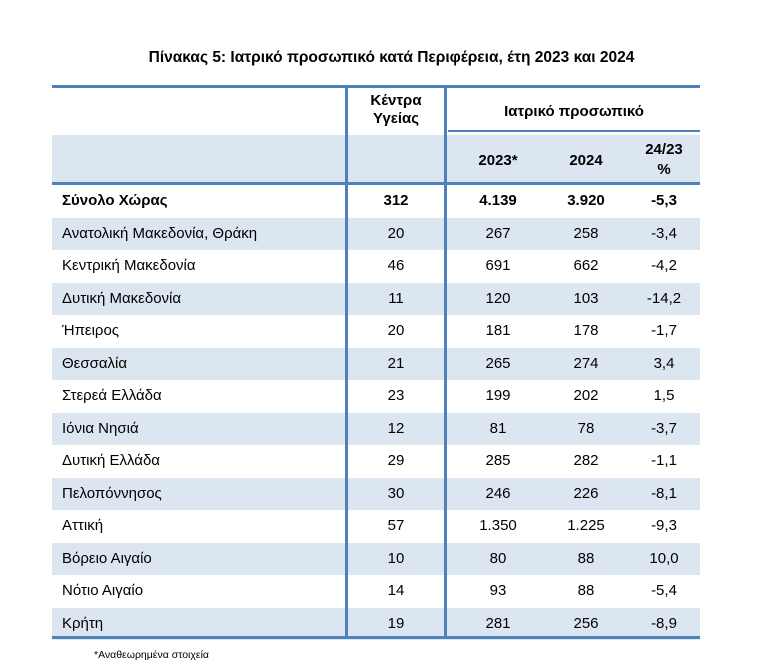 The height and width of the screenshot is (670, 783). Describe the element at coordinates (586, 363) in the screenshot. I see `staff-2024-cell: 274` at that location.